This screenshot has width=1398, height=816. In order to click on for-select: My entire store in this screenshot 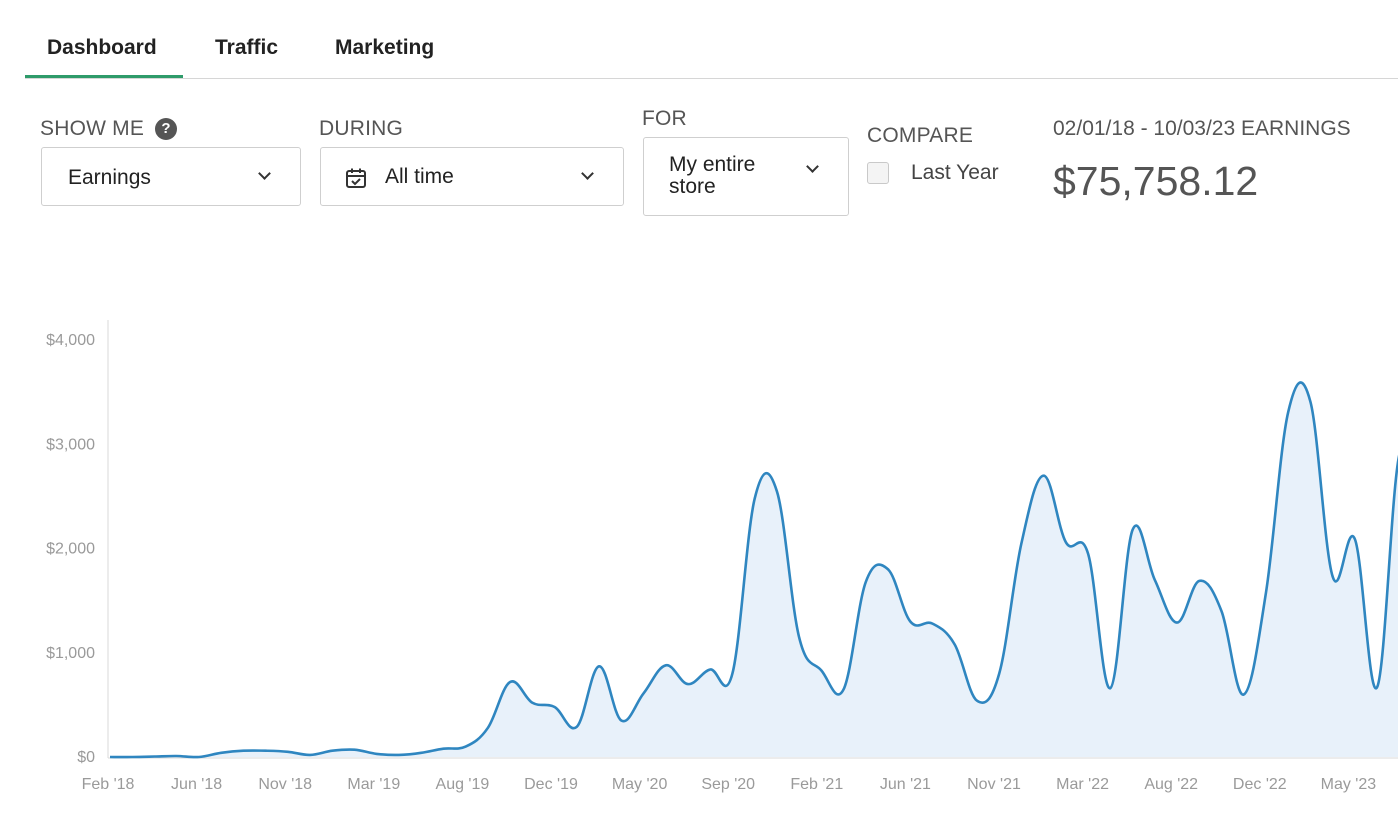, I will do `click(746, 176)`.